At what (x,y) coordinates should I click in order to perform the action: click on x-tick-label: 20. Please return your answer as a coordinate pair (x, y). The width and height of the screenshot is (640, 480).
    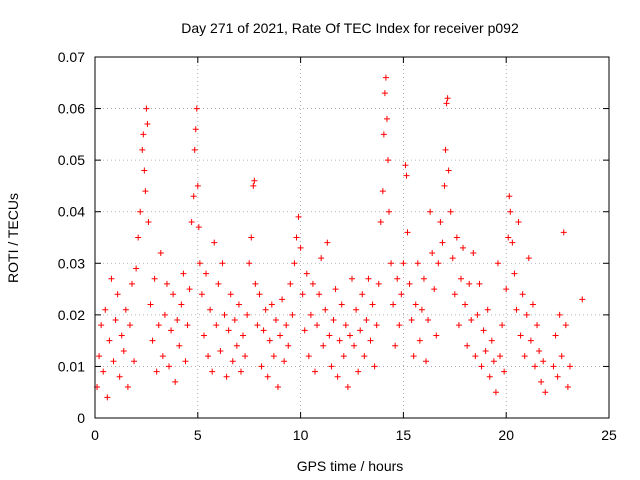
    Looking at the image, I should click on (506, 435).